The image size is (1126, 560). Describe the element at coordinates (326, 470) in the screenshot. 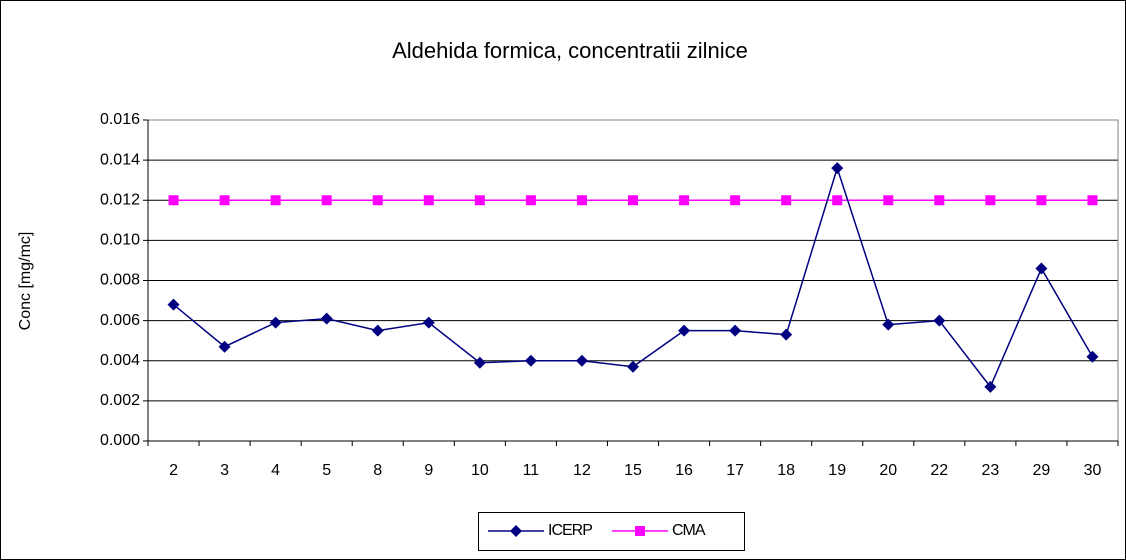

I see `x-tick-label: 5` at that location.